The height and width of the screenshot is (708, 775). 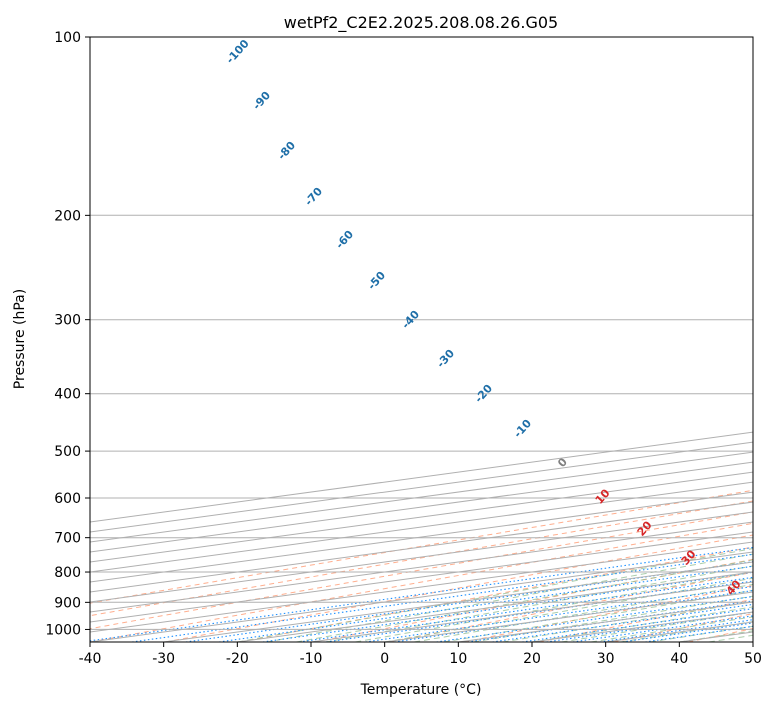 I want to click on y-tick-label: 900, so click(x=67, y=603).